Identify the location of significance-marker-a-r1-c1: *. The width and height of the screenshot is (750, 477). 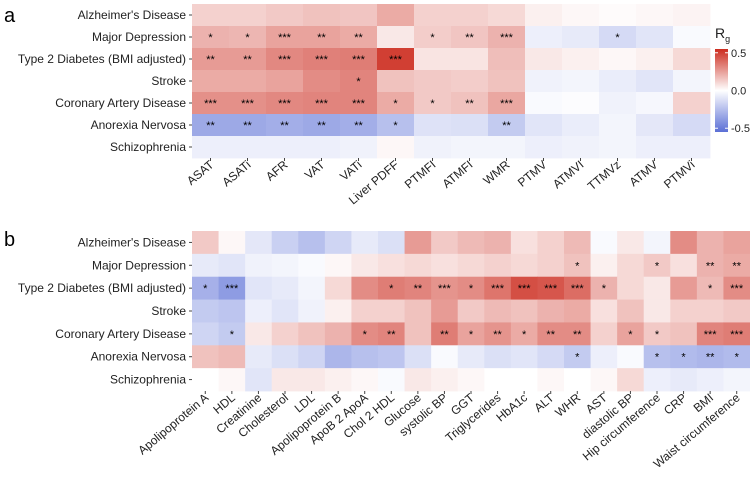
(247, 38).